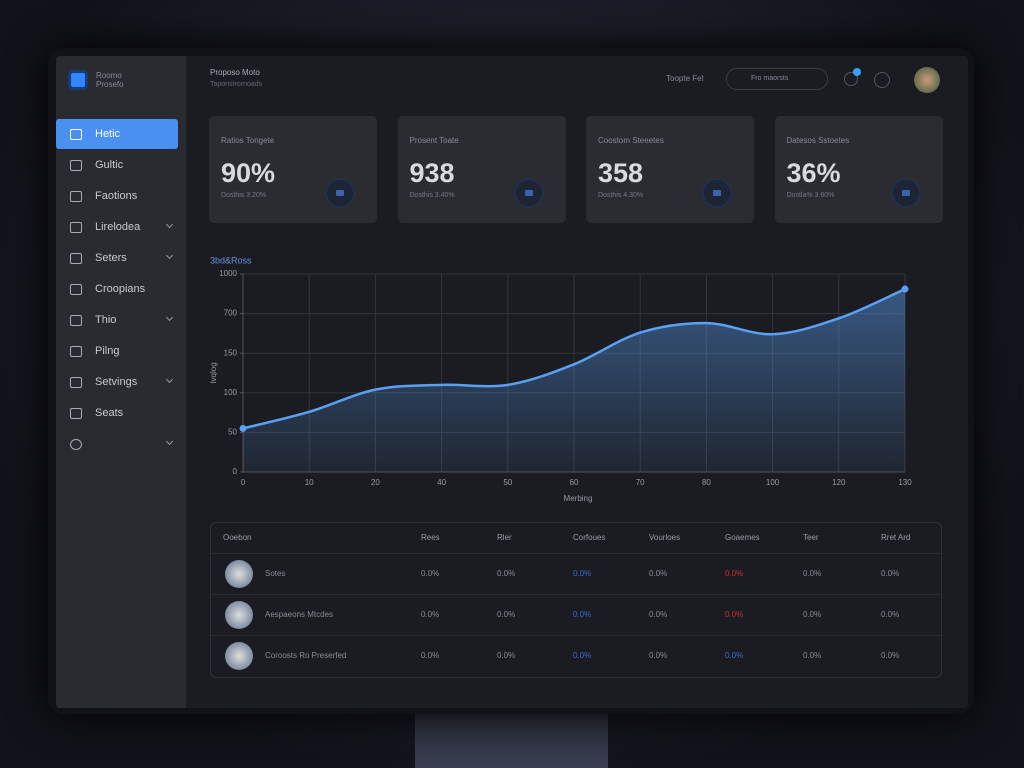 Image resolution: width=1024 pixels, height=768 pixels. I want to click on nav-item: Seats, so click(117, 413).